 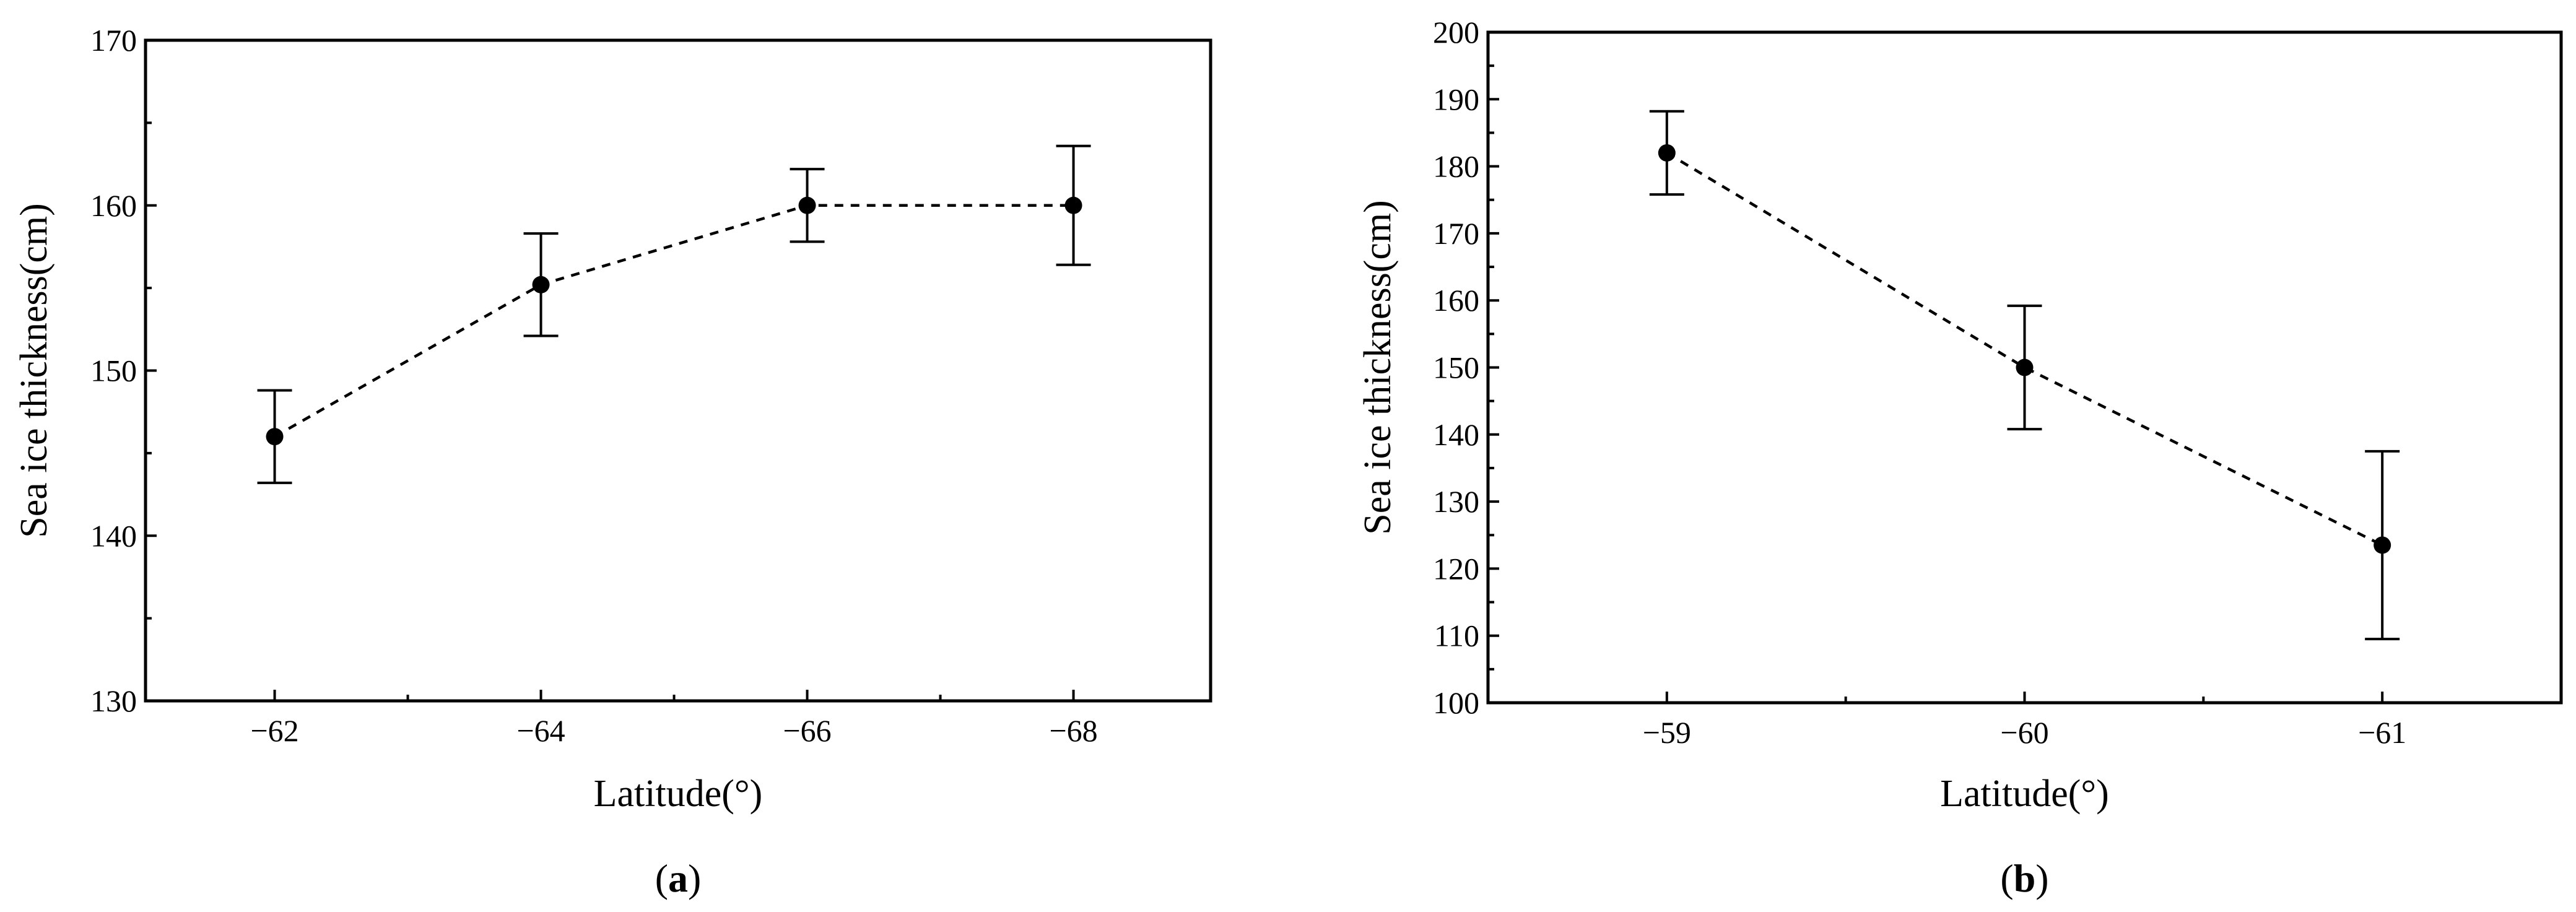 What do you see at coordinates (807, 730) in the screenshot?
I see `x-tick-label: −66` at bounding box center [807, 730].